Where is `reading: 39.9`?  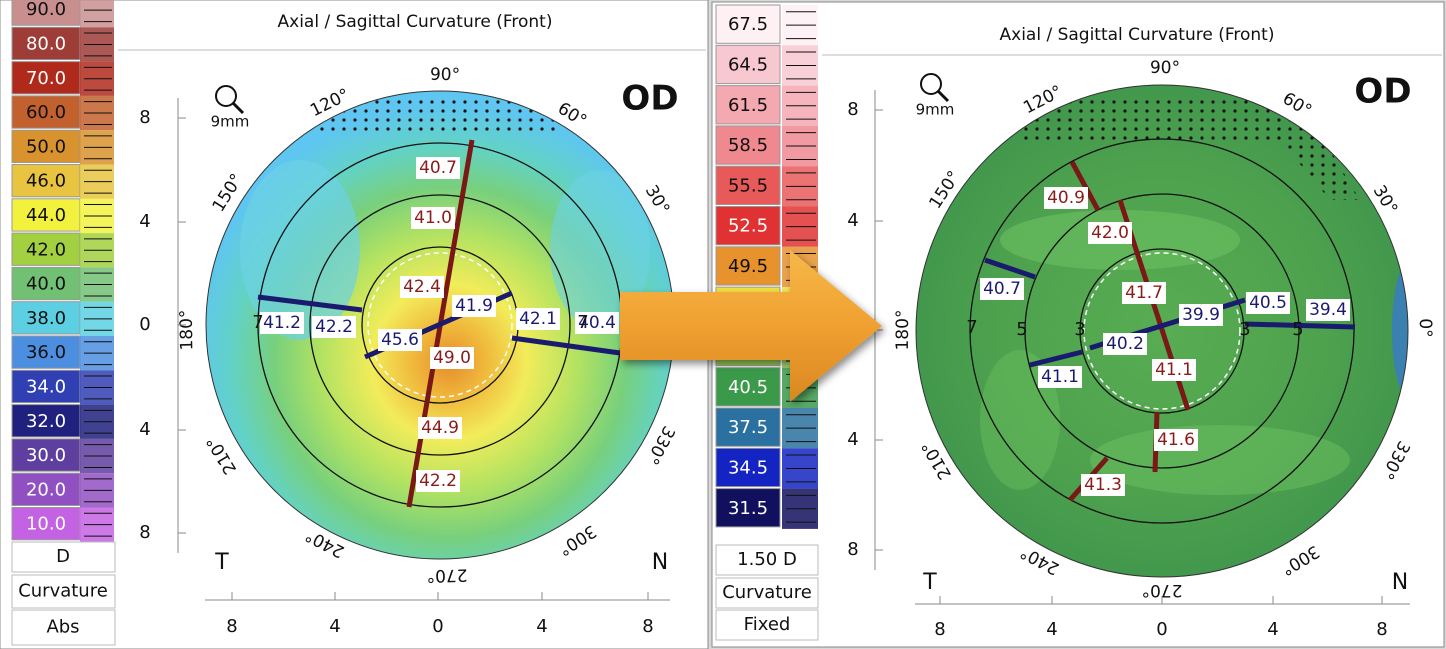 reading: 39.9 is located at coordinates (1201, 315).